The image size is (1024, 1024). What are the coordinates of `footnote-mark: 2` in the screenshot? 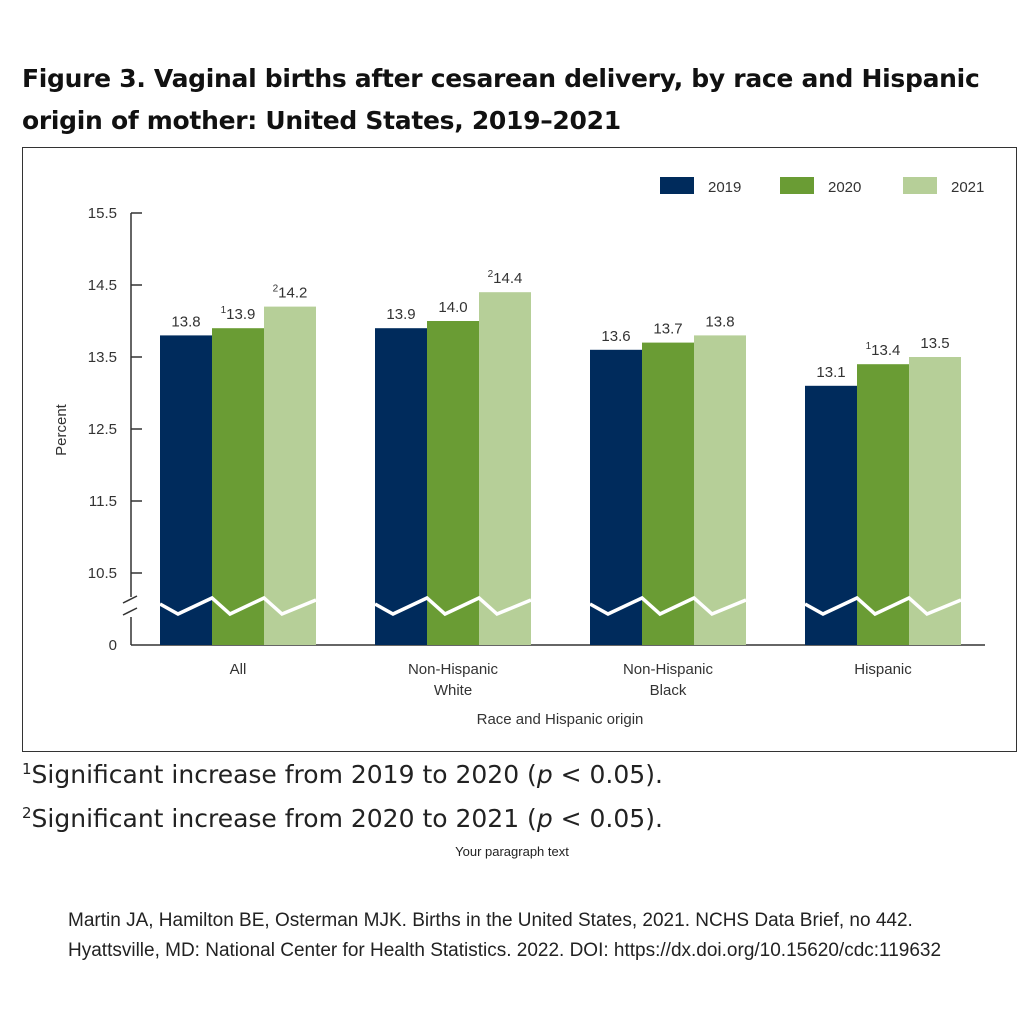 It's located at (27, 813).